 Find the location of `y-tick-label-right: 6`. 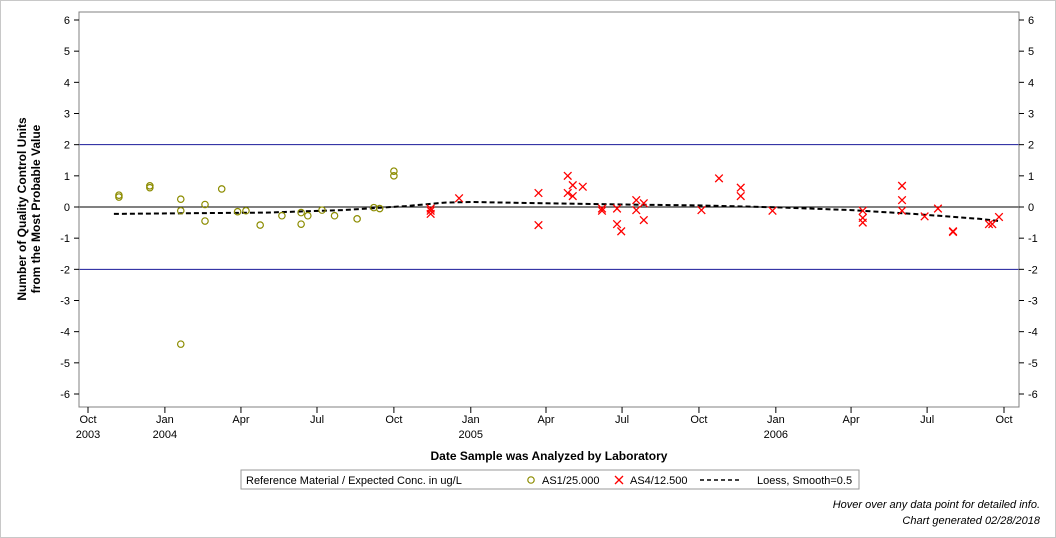

y-tick-label-right: 6 is located at coordinates (1031, 21).